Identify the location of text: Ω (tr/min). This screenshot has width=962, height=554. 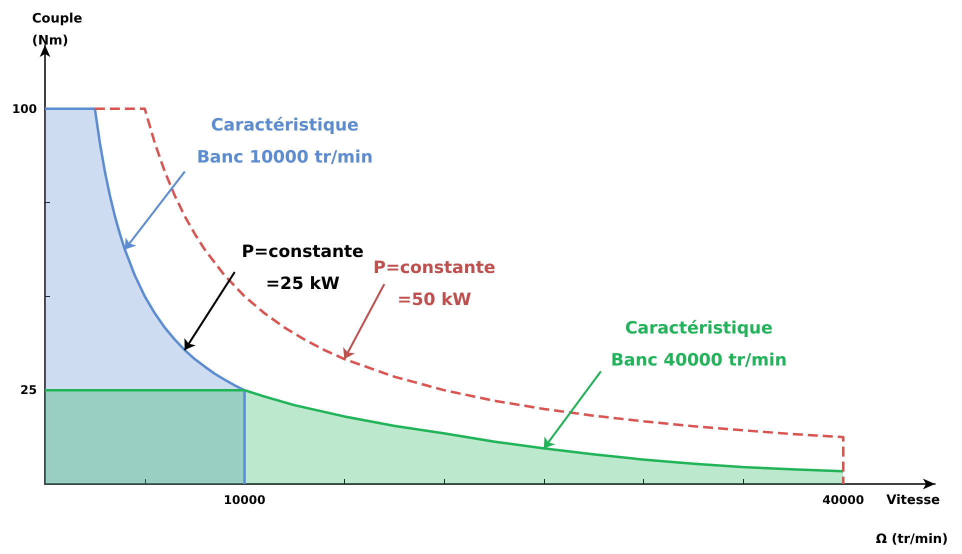
(912, 539).